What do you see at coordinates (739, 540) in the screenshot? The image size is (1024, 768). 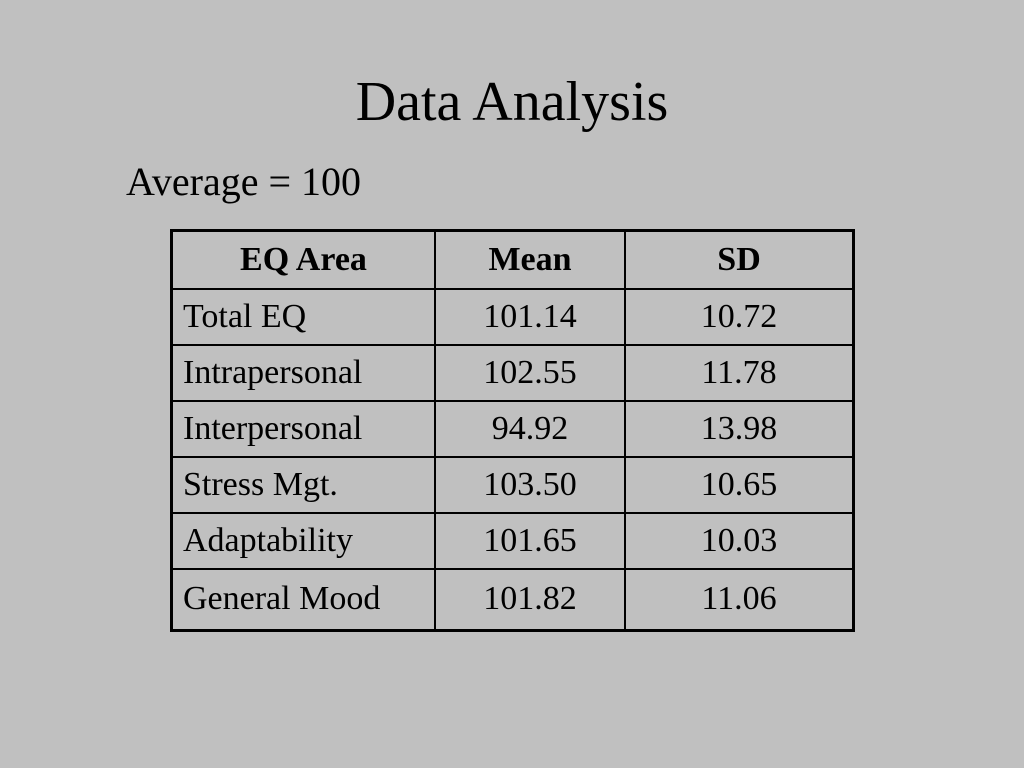 I see `sd-cell: 10.03` at bounding box center [739, 540].